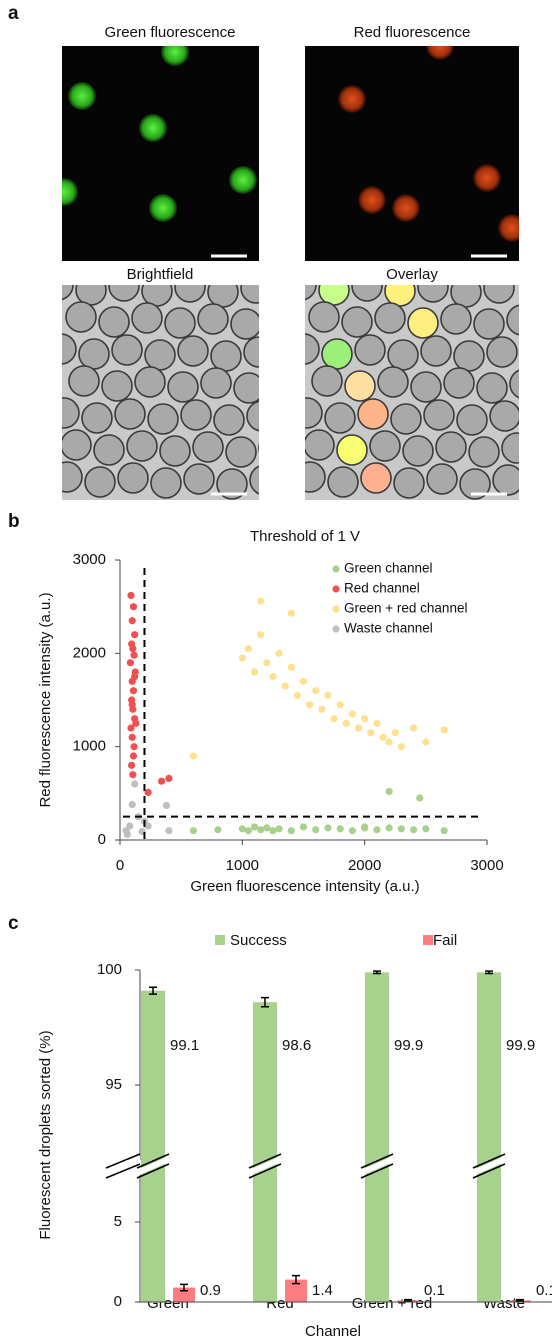  Describe the element at coordinates (392, 1303) in the screenshot. I see `x-tick-label: Green + red` at that location.